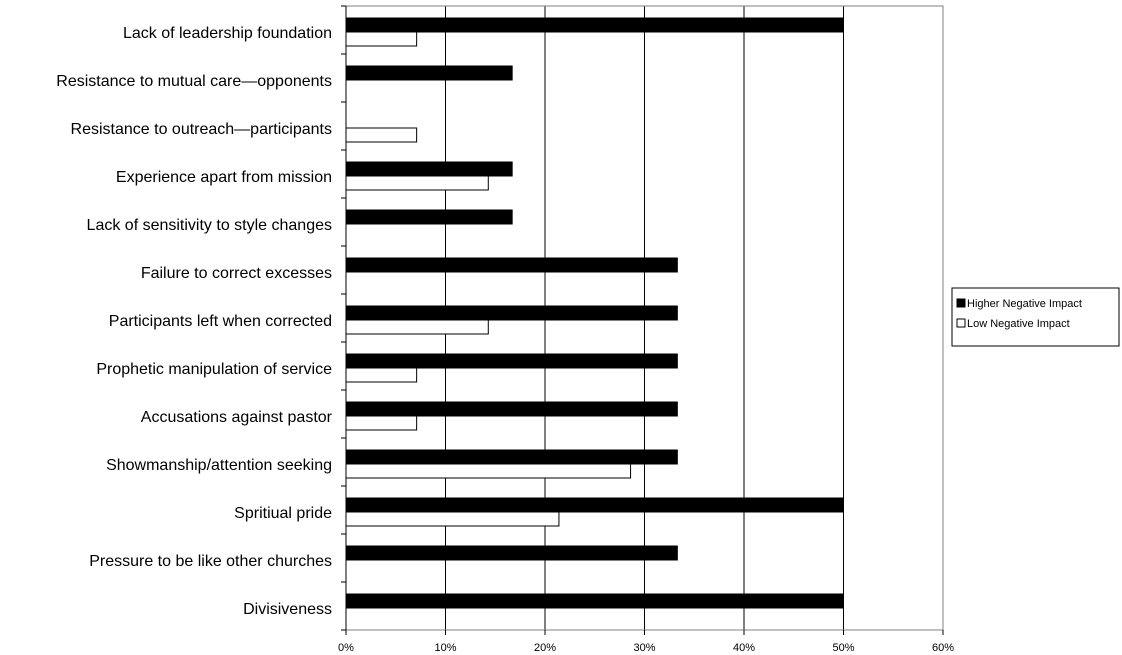 The width and height of the screenshot is (1122, 655). Describe the element at coordinates (210, 561) in the screenshot. I see `category-label: Pressure to be like other churches` at that location.